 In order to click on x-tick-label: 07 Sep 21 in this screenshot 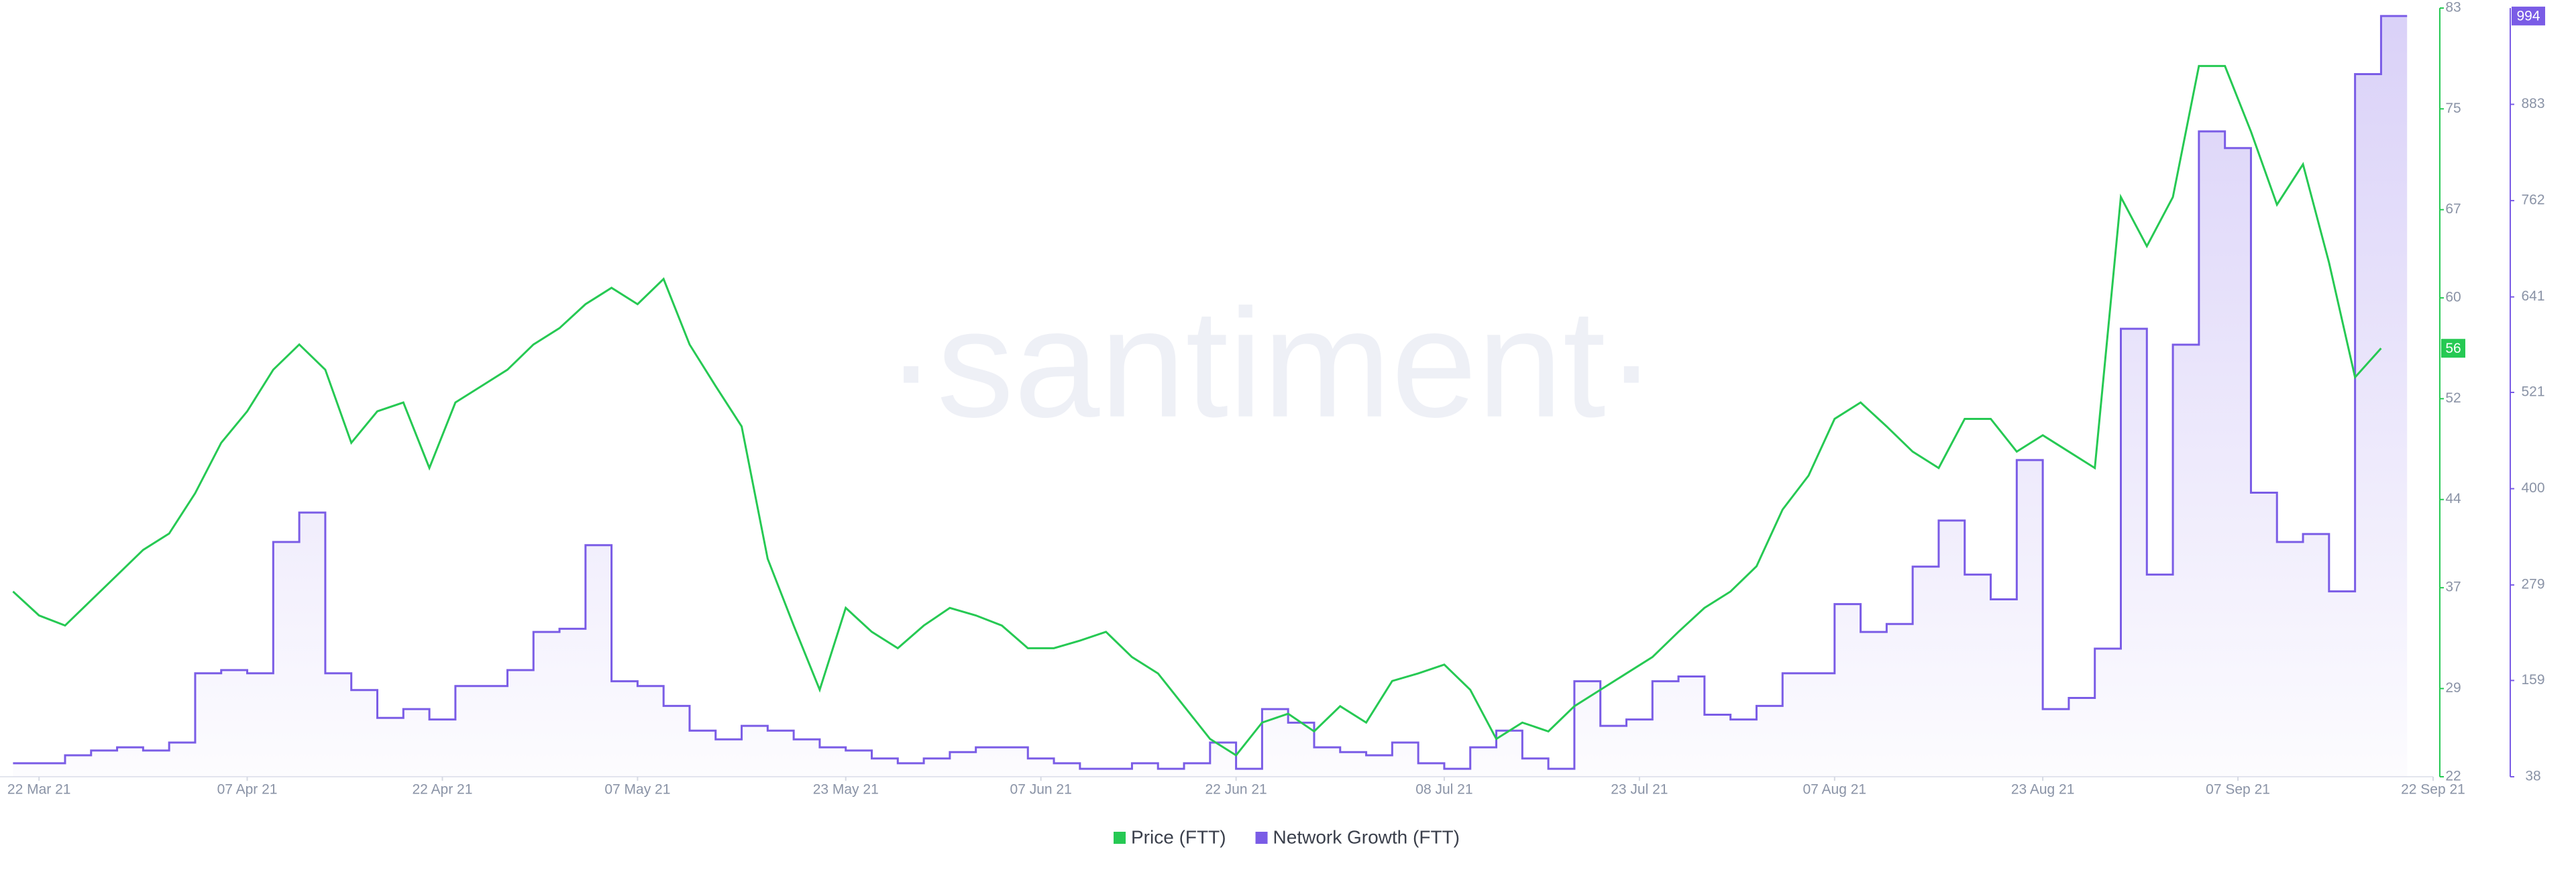, I will do `click(2238, 790)`.